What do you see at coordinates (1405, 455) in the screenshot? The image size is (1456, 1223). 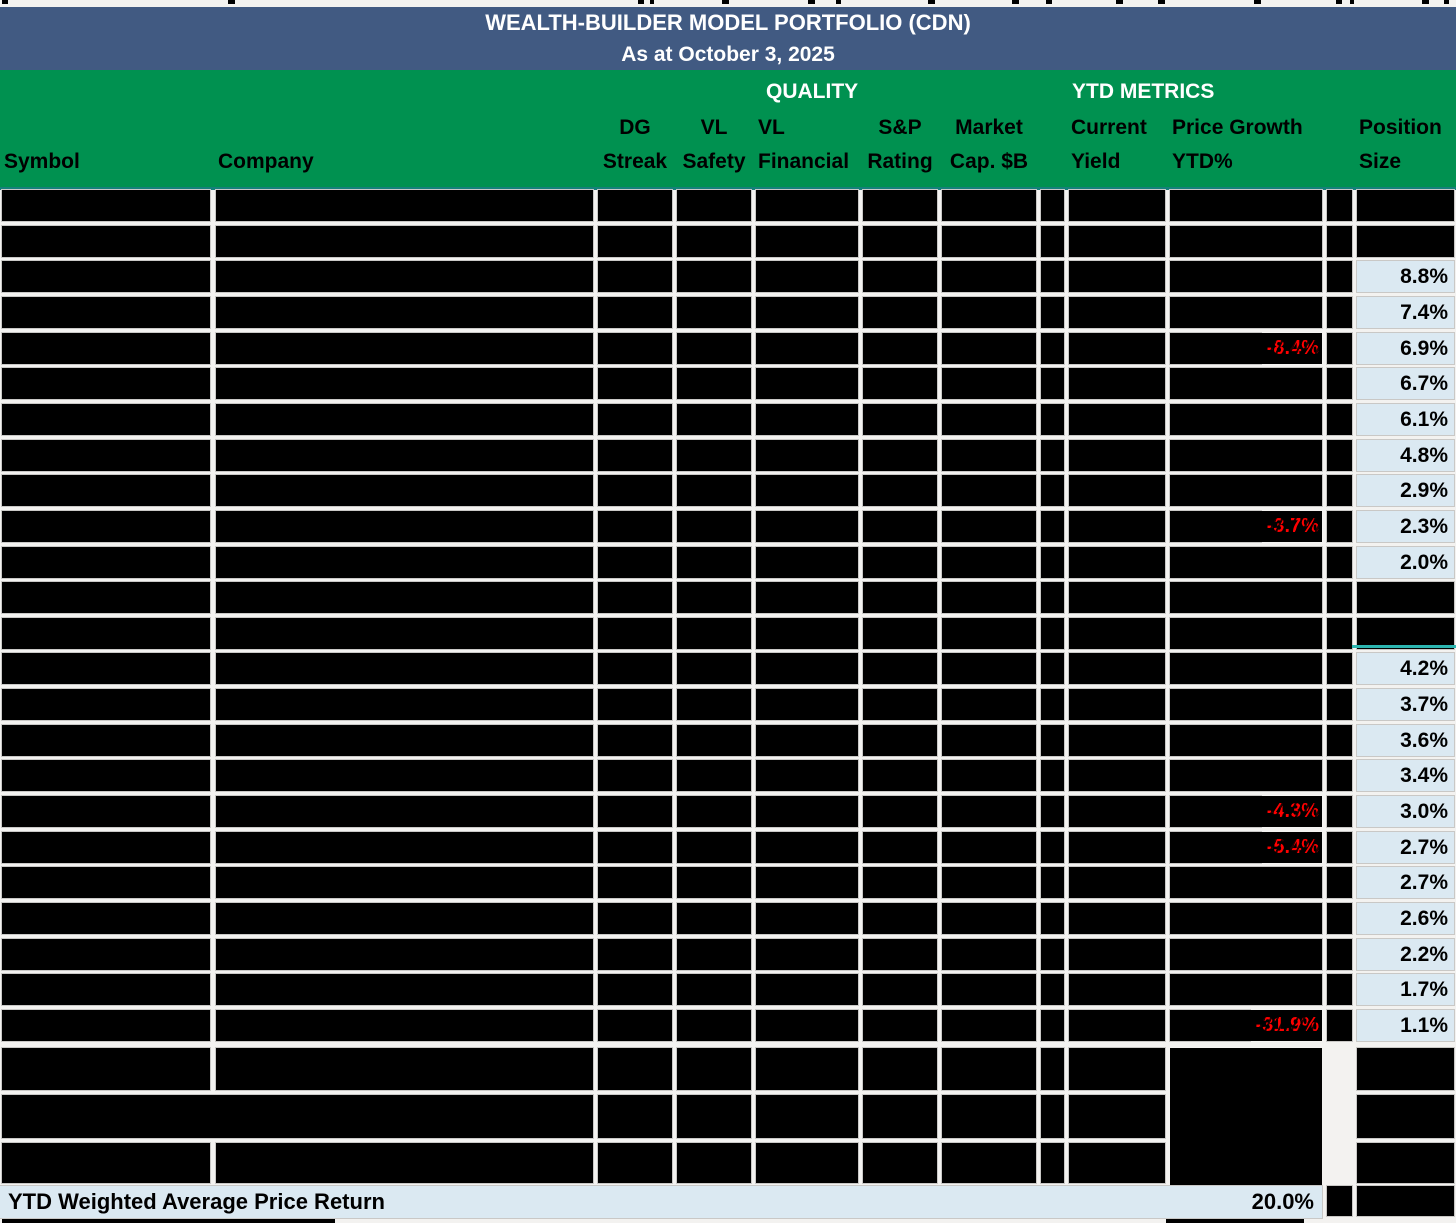 I see `position-size-cell: 4.8%` at bounding box center [1405, 455].